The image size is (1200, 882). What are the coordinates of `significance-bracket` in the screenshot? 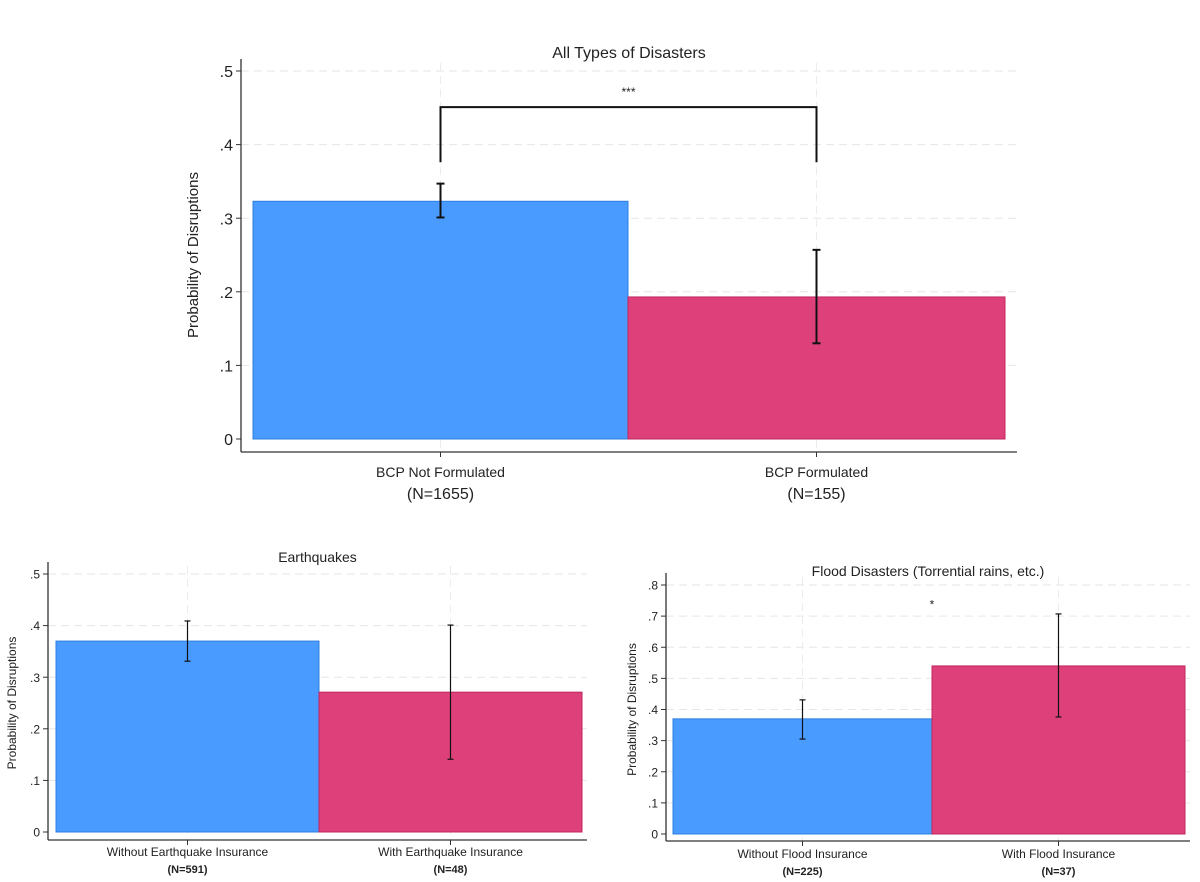 It's located at (628, 134).